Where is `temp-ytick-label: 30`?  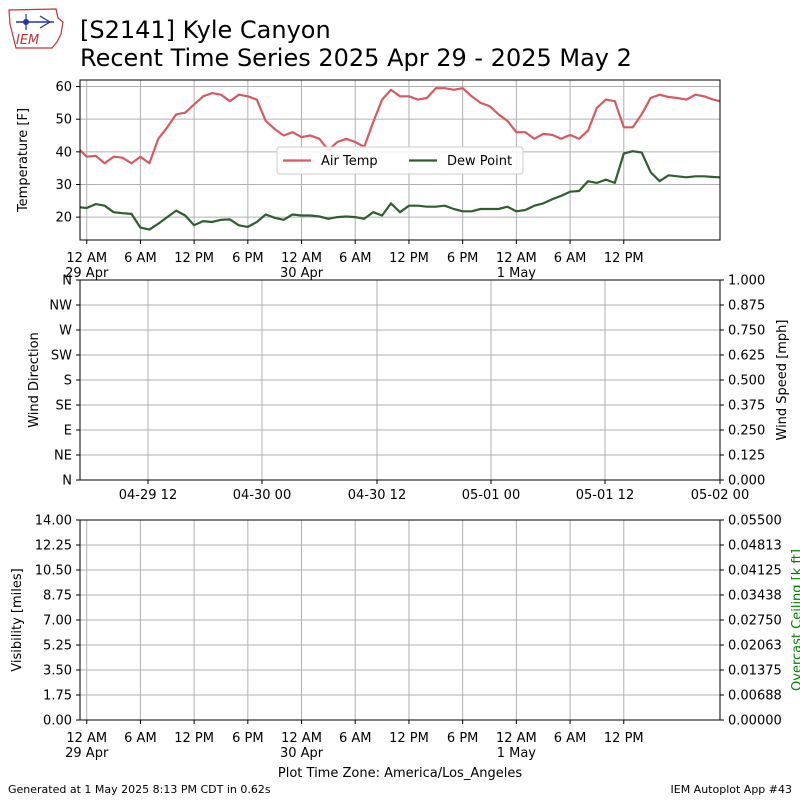
temp-ytick-label: 30 is located at coordinates (63, 185).